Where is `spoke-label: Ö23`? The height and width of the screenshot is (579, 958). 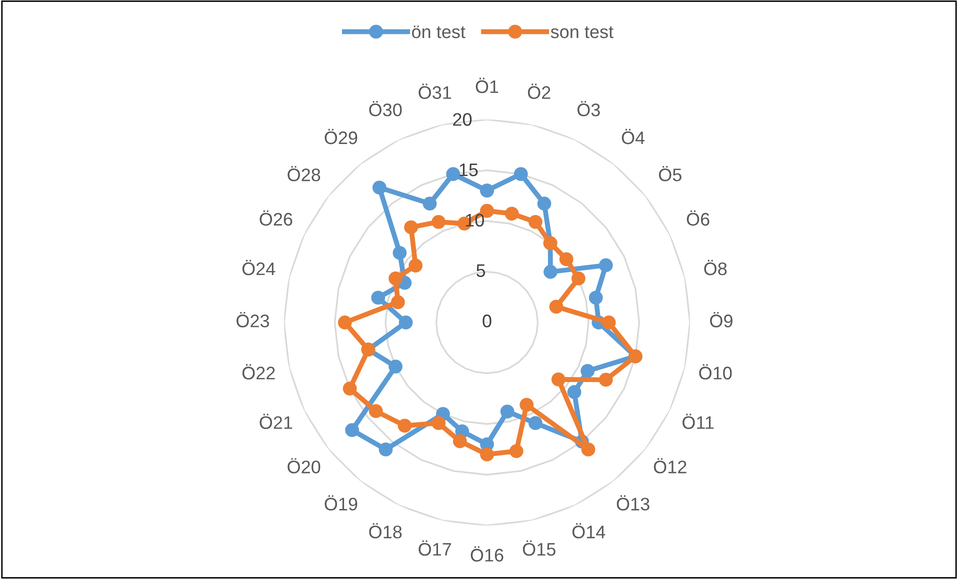
spoke-label: Ö23 is located at coordinates (253, 320).